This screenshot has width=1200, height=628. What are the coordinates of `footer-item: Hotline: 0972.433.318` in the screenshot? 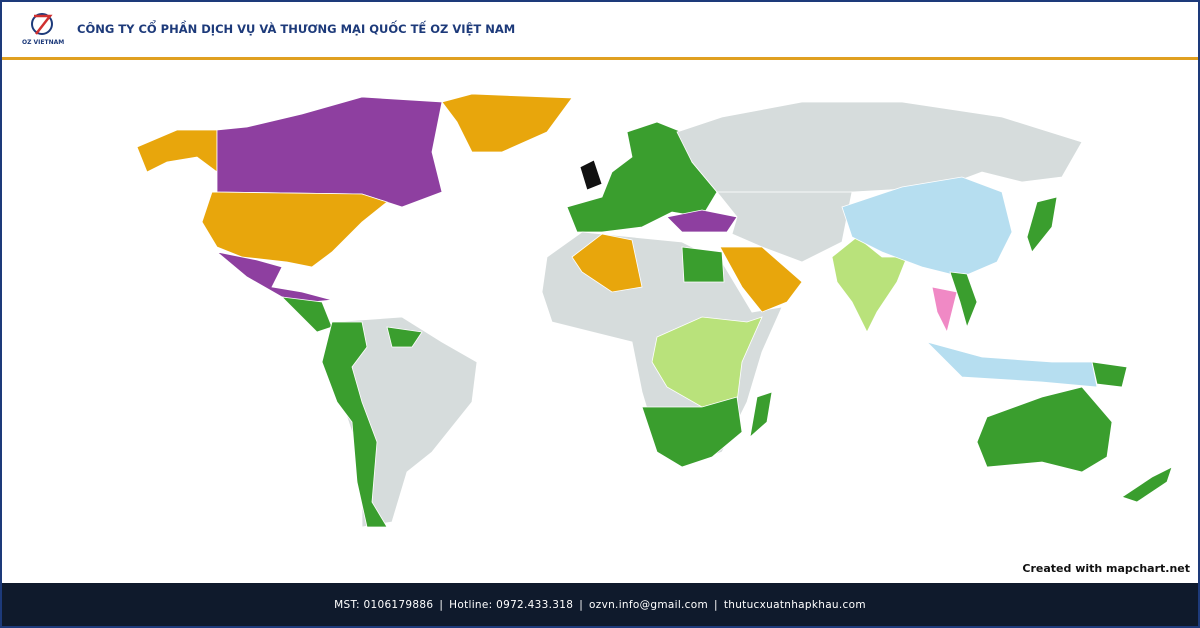 It's located at (511, 604).